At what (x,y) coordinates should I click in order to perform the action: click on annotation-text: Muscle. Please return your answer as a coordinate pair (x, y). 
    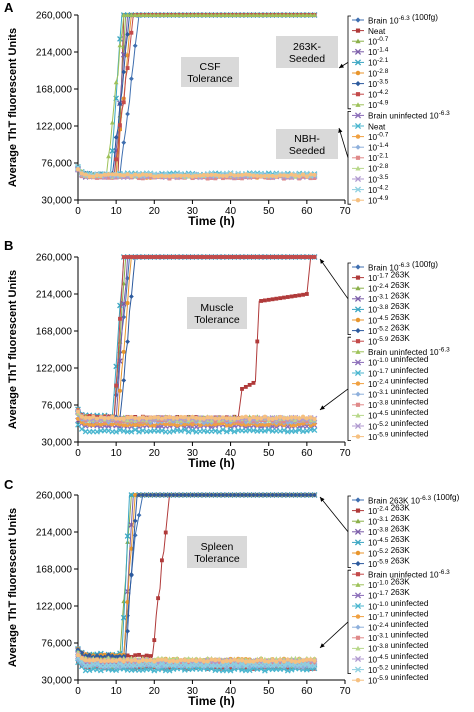
    Looking at the image, I should click on (216, 308).